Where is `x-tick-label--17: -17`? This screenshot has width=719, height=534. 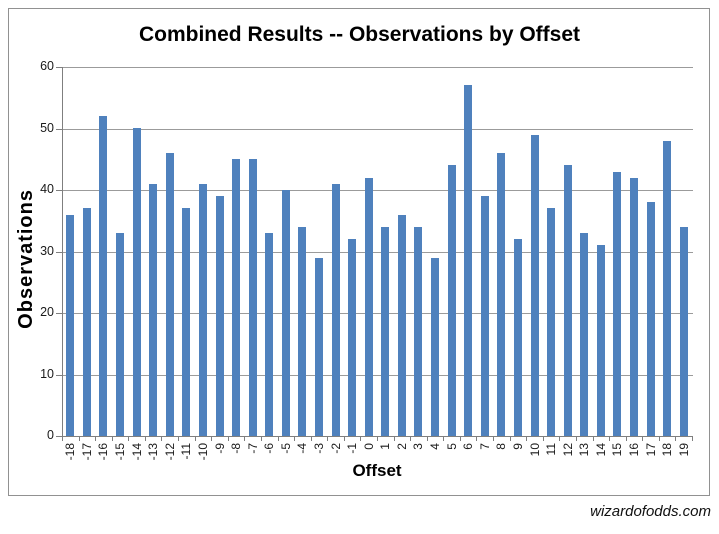 x-tick-label--17: -17 is located at coordinates (86, 452).